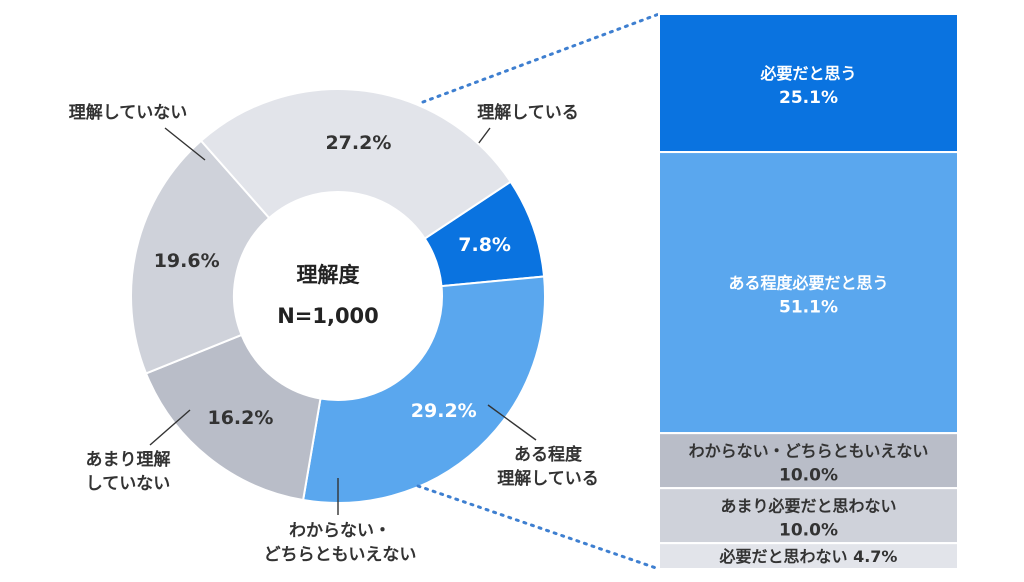 This screenshot has height=582, width=1024. I want to click on donut-value-label: 27.2%, so click(358, 143).